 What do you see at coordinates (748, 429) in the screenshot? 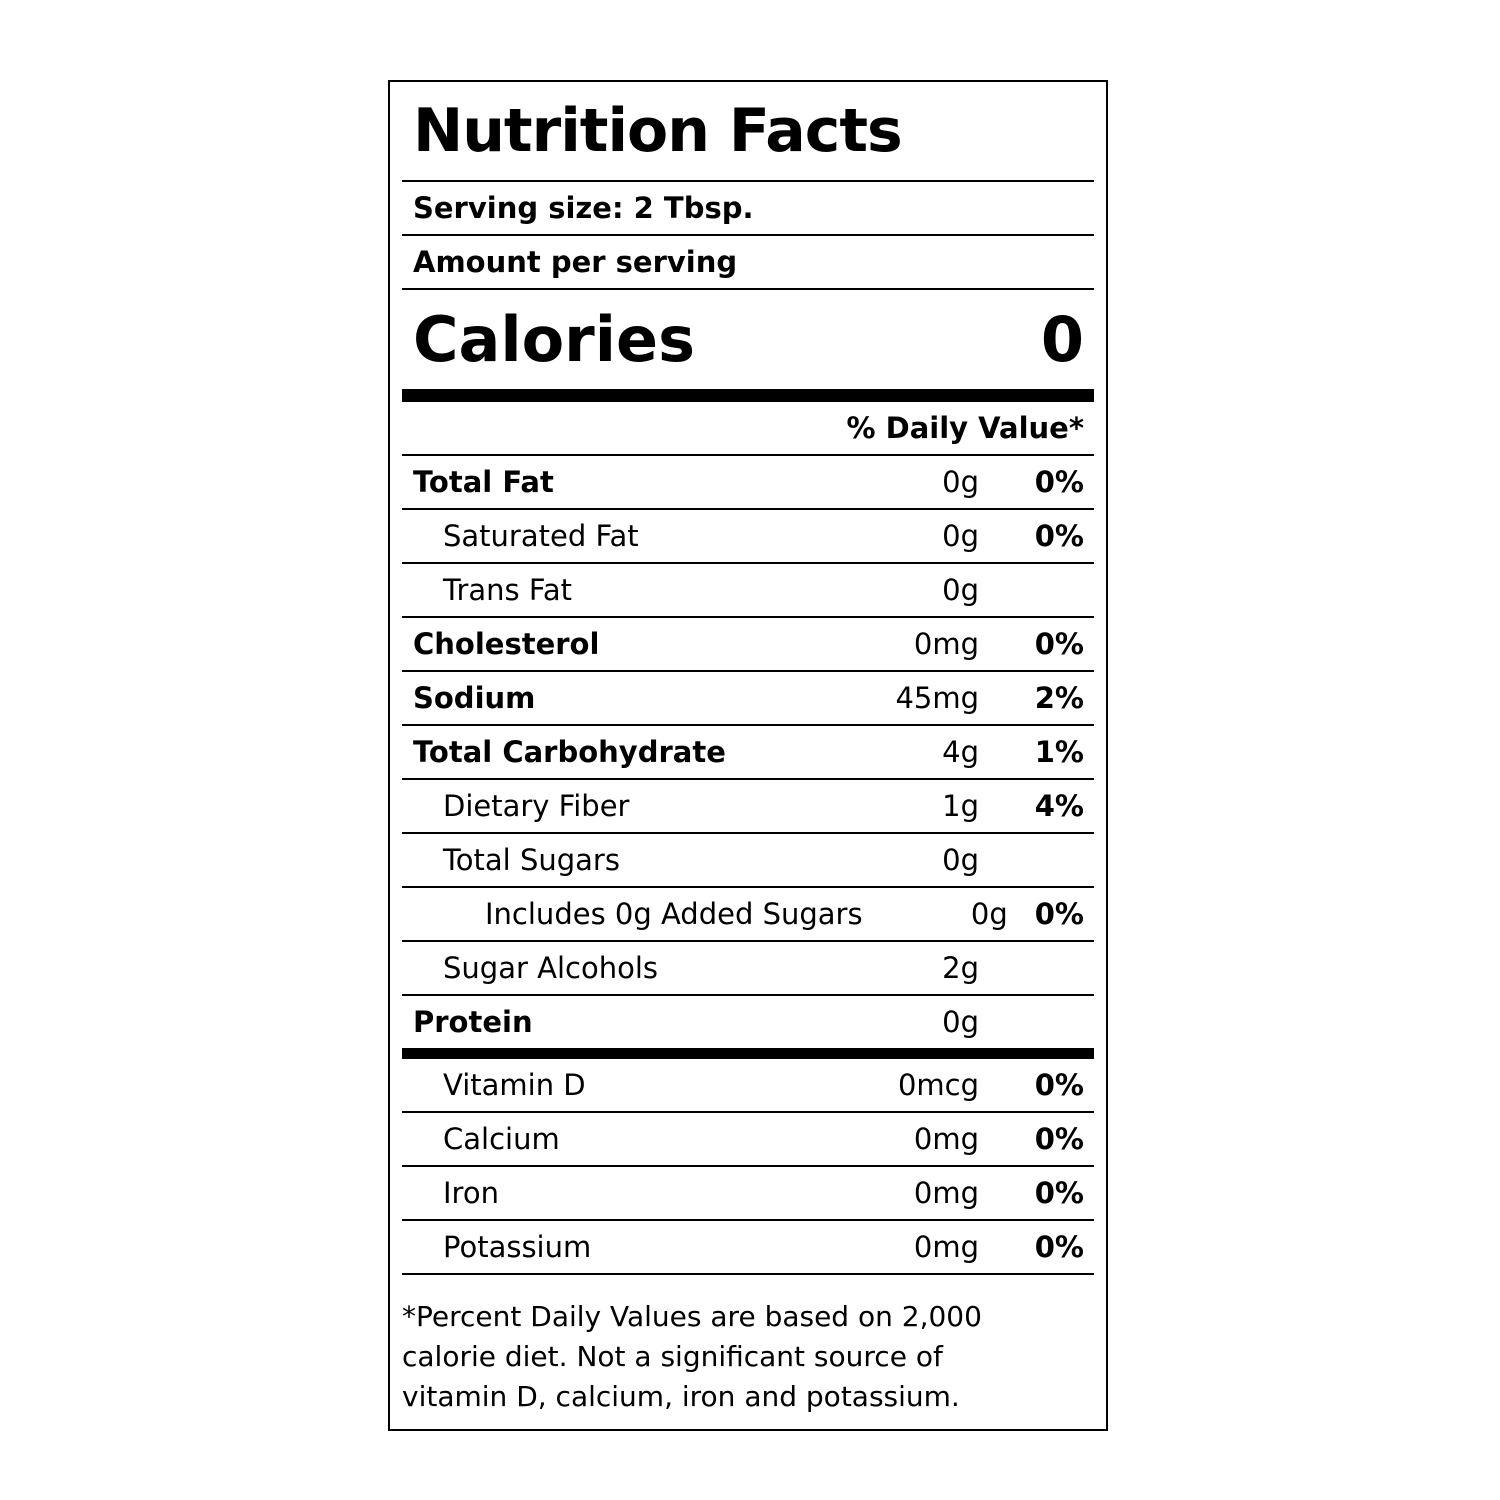
I see `daily-value-header: % Daily Value*` at bounding box center [748, 429].